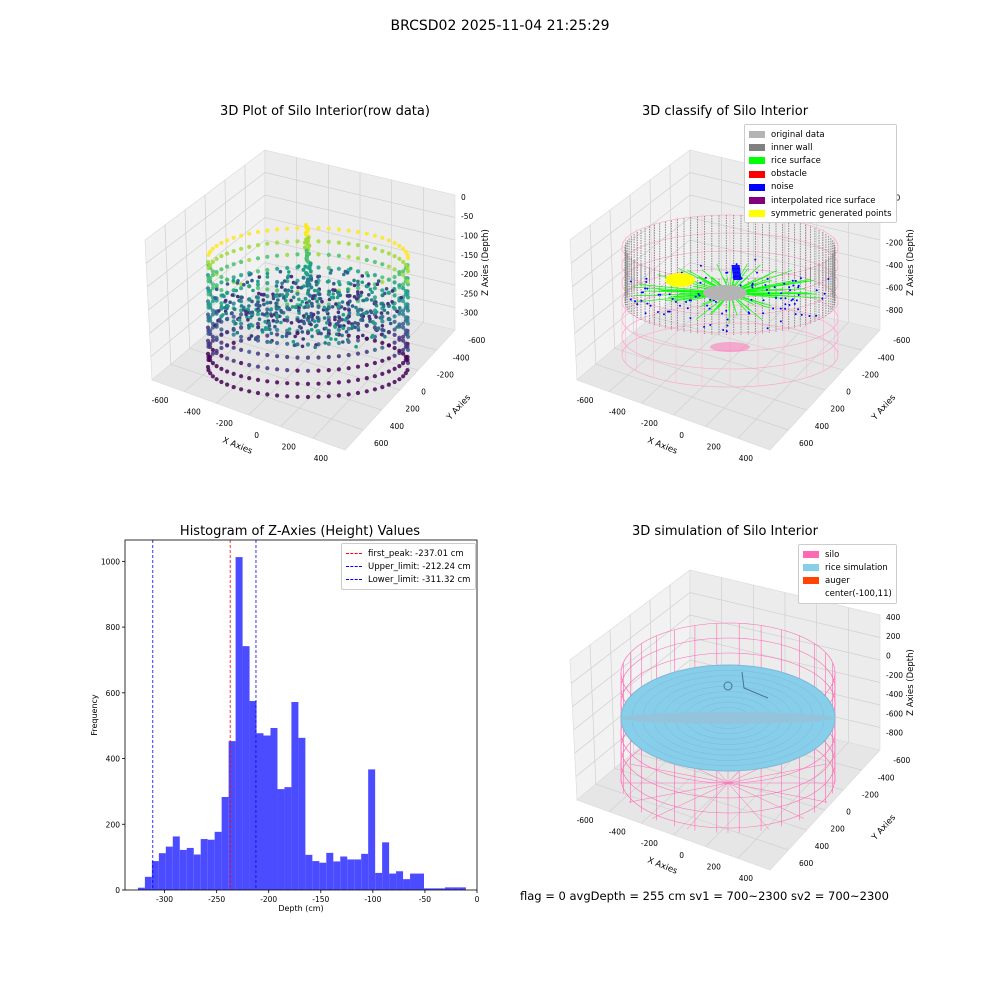 Image resolution: width=1000 pixels, height=1000 pixels. I want to click on z-tick-label: -250, so click(469, 293).